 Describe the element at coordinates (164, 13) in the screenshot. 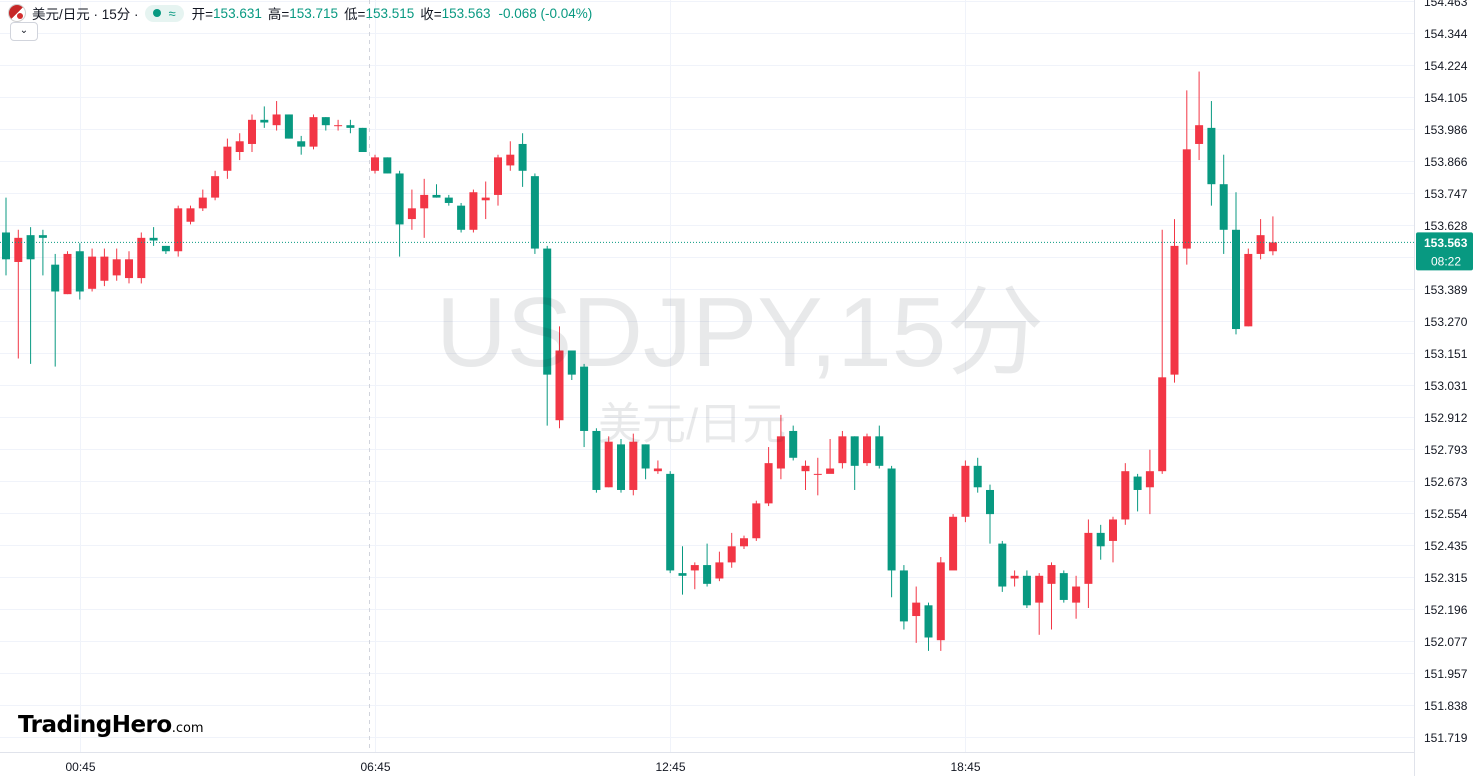

I see `market-status-pill: ≈` at that location.